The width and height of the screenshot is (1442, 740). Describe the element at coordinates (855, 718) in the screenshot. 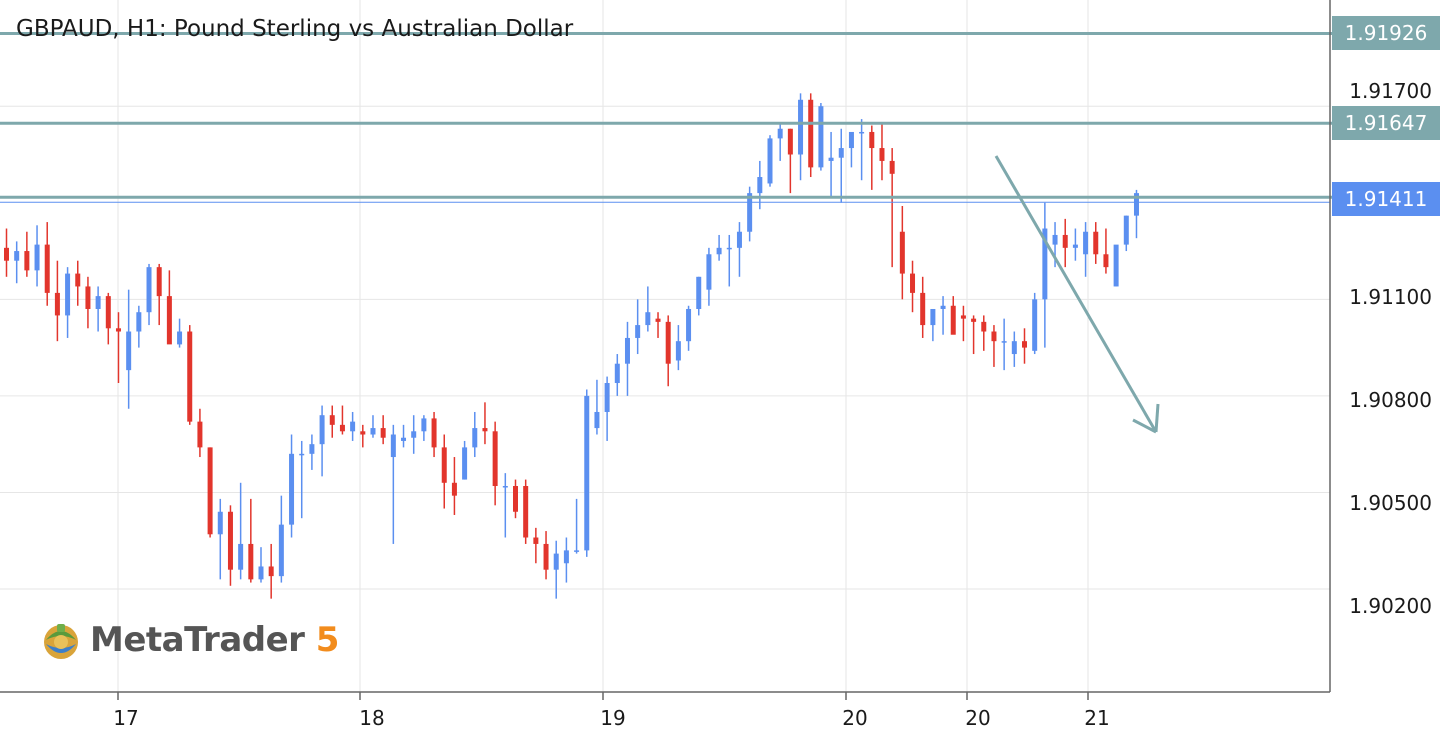

I see `x-tick-label: 20` at that location.